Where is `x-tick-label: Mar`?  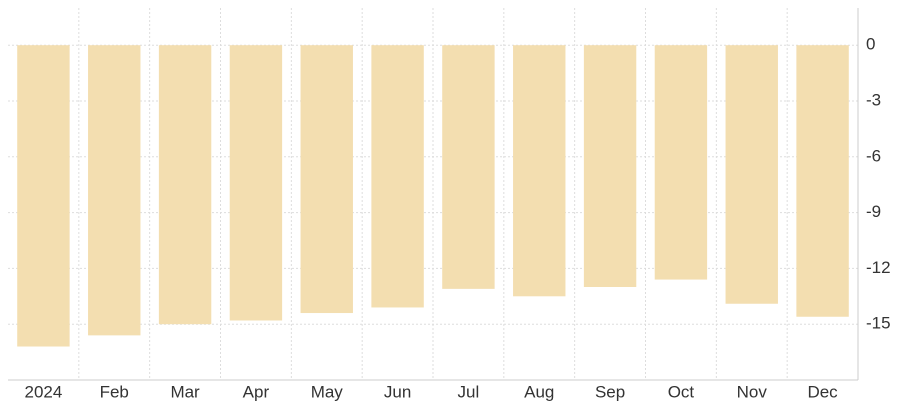 x-tick-label: Mar is located at coordinates (185, 391).